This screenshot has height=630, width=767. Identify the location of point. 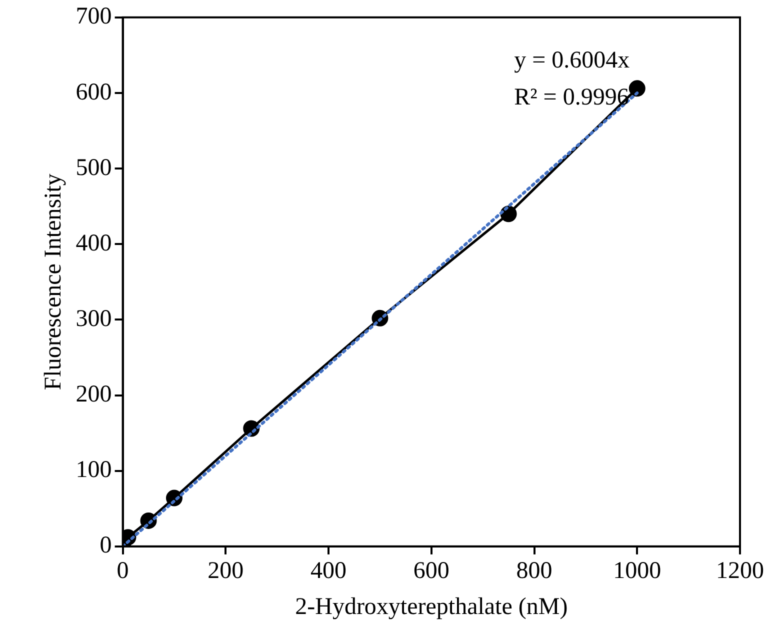
(637, 88).